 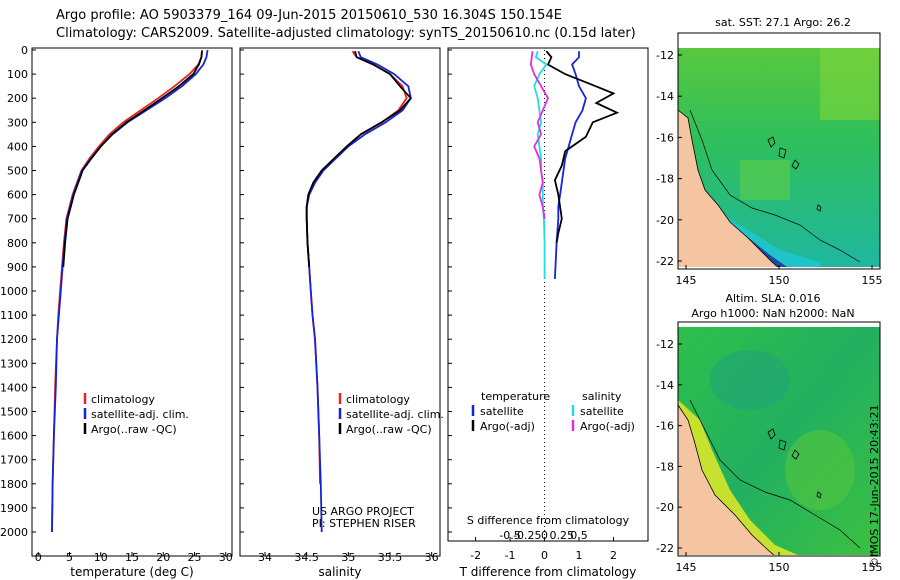 I want to click on salinity-series, so click(x=359, y=291).